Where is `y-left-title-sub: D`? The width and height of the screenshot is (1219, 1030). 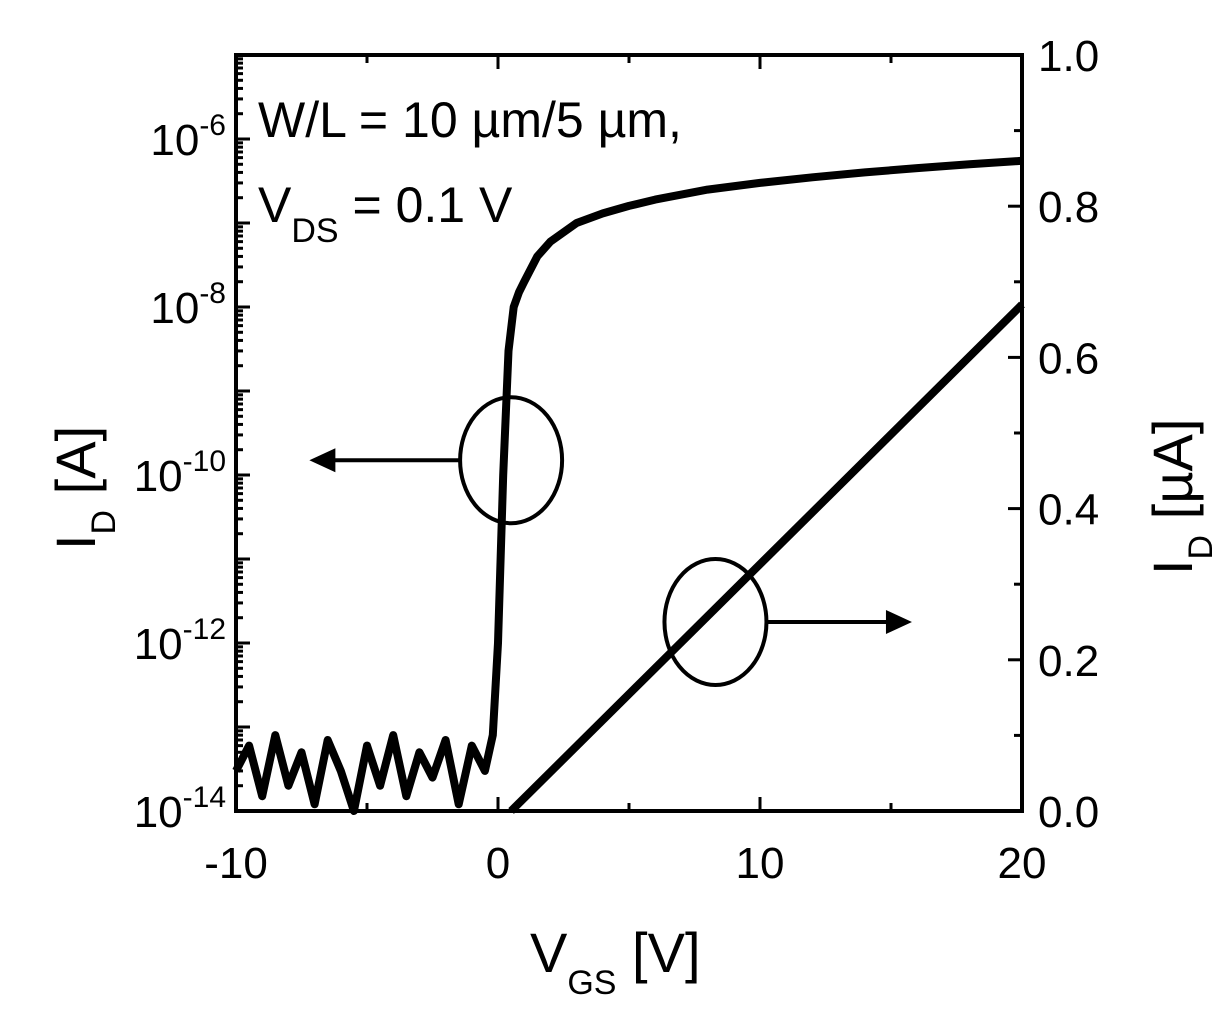
y-left-title-sub: D is located at coordinates (104, 522).